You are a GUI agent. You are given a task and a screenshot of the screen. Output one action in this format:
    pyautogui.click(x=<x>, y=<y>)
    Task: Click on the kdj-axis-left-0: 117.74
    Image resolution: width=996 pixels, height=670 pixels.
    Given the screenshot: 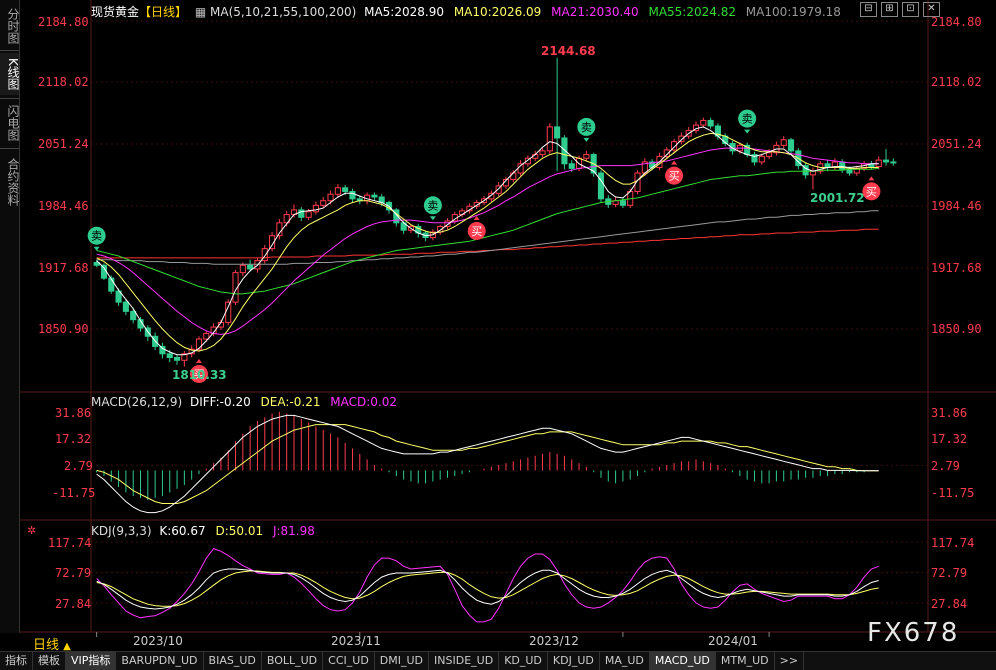 What is the action you would take?
    pyautogui.click(x=70, y=543)
    